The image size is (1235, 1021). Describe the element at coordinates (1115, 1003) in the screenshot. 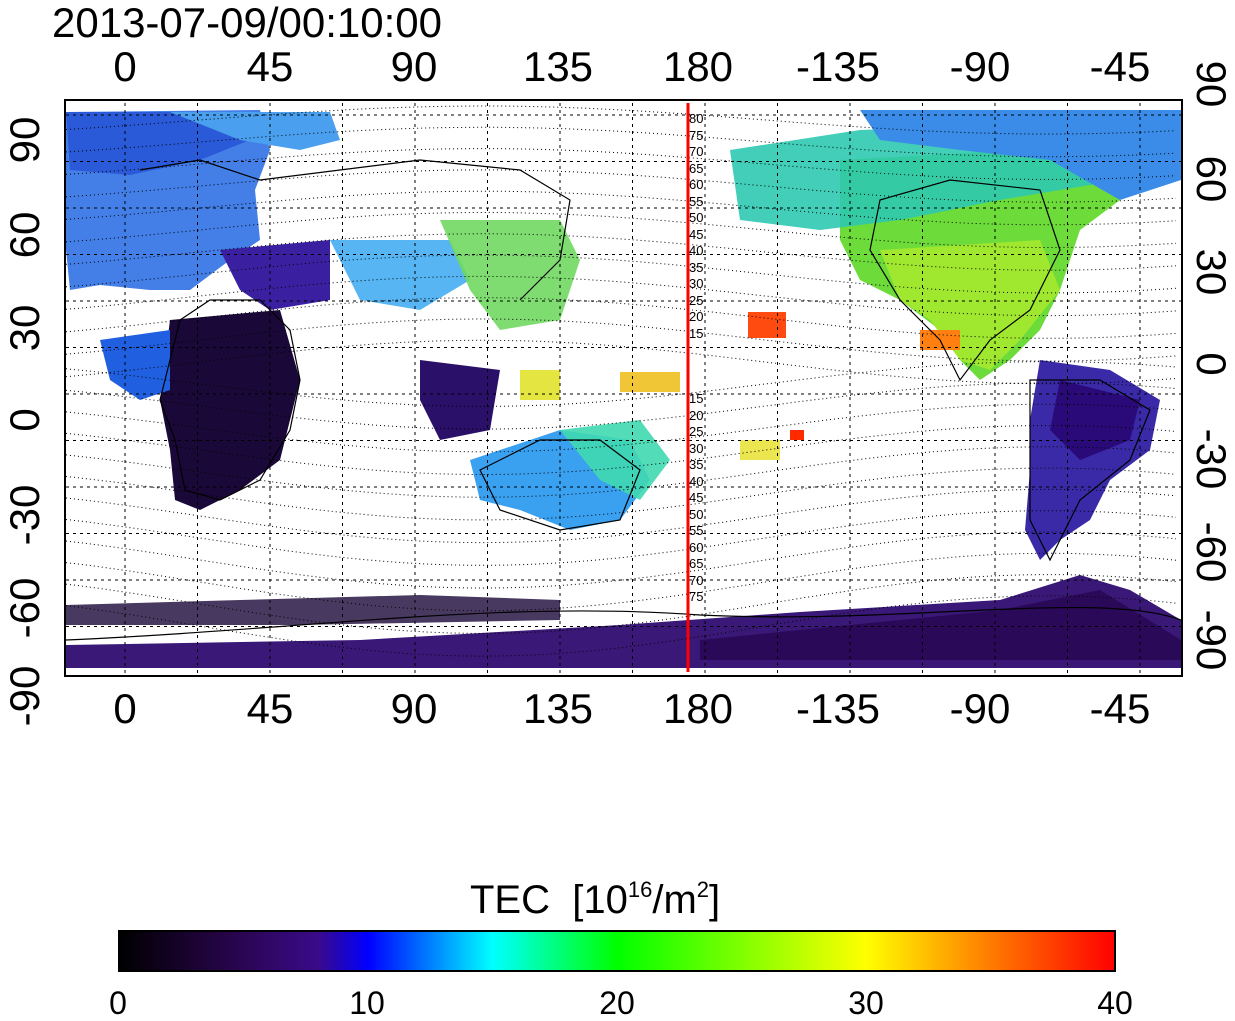

I see `colorbar-tick-label: 40` at that location.